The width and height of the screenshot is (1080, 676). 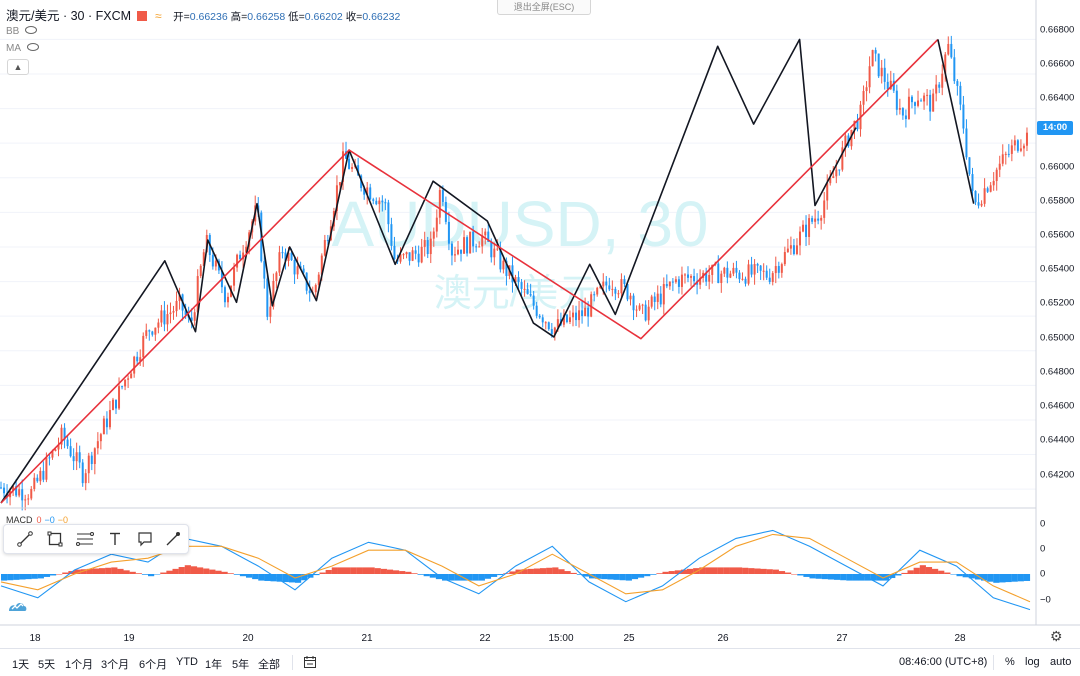 What do you see at coordinates (22, 31) in the screenshot?
I see `indicator-bb: BB` at bounding box center [22, 31].